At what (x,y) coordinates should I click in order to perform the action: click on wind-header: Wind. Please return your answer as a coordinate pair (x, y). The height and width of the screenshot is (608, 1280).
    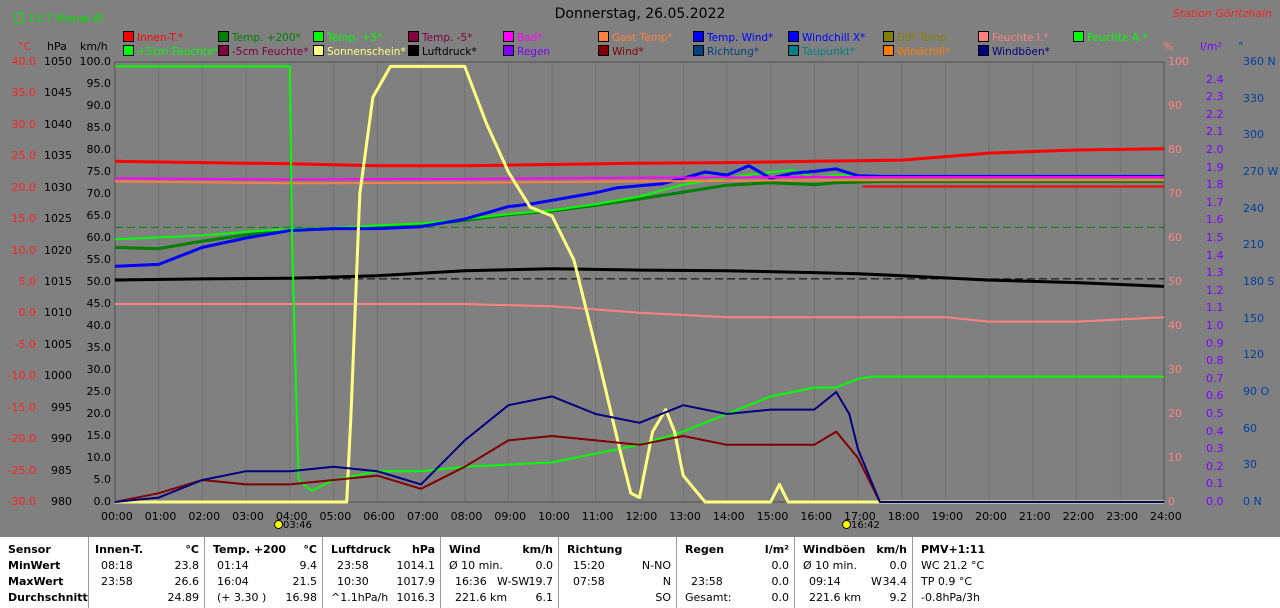
    Looking at the image, I should click on (465, 549).